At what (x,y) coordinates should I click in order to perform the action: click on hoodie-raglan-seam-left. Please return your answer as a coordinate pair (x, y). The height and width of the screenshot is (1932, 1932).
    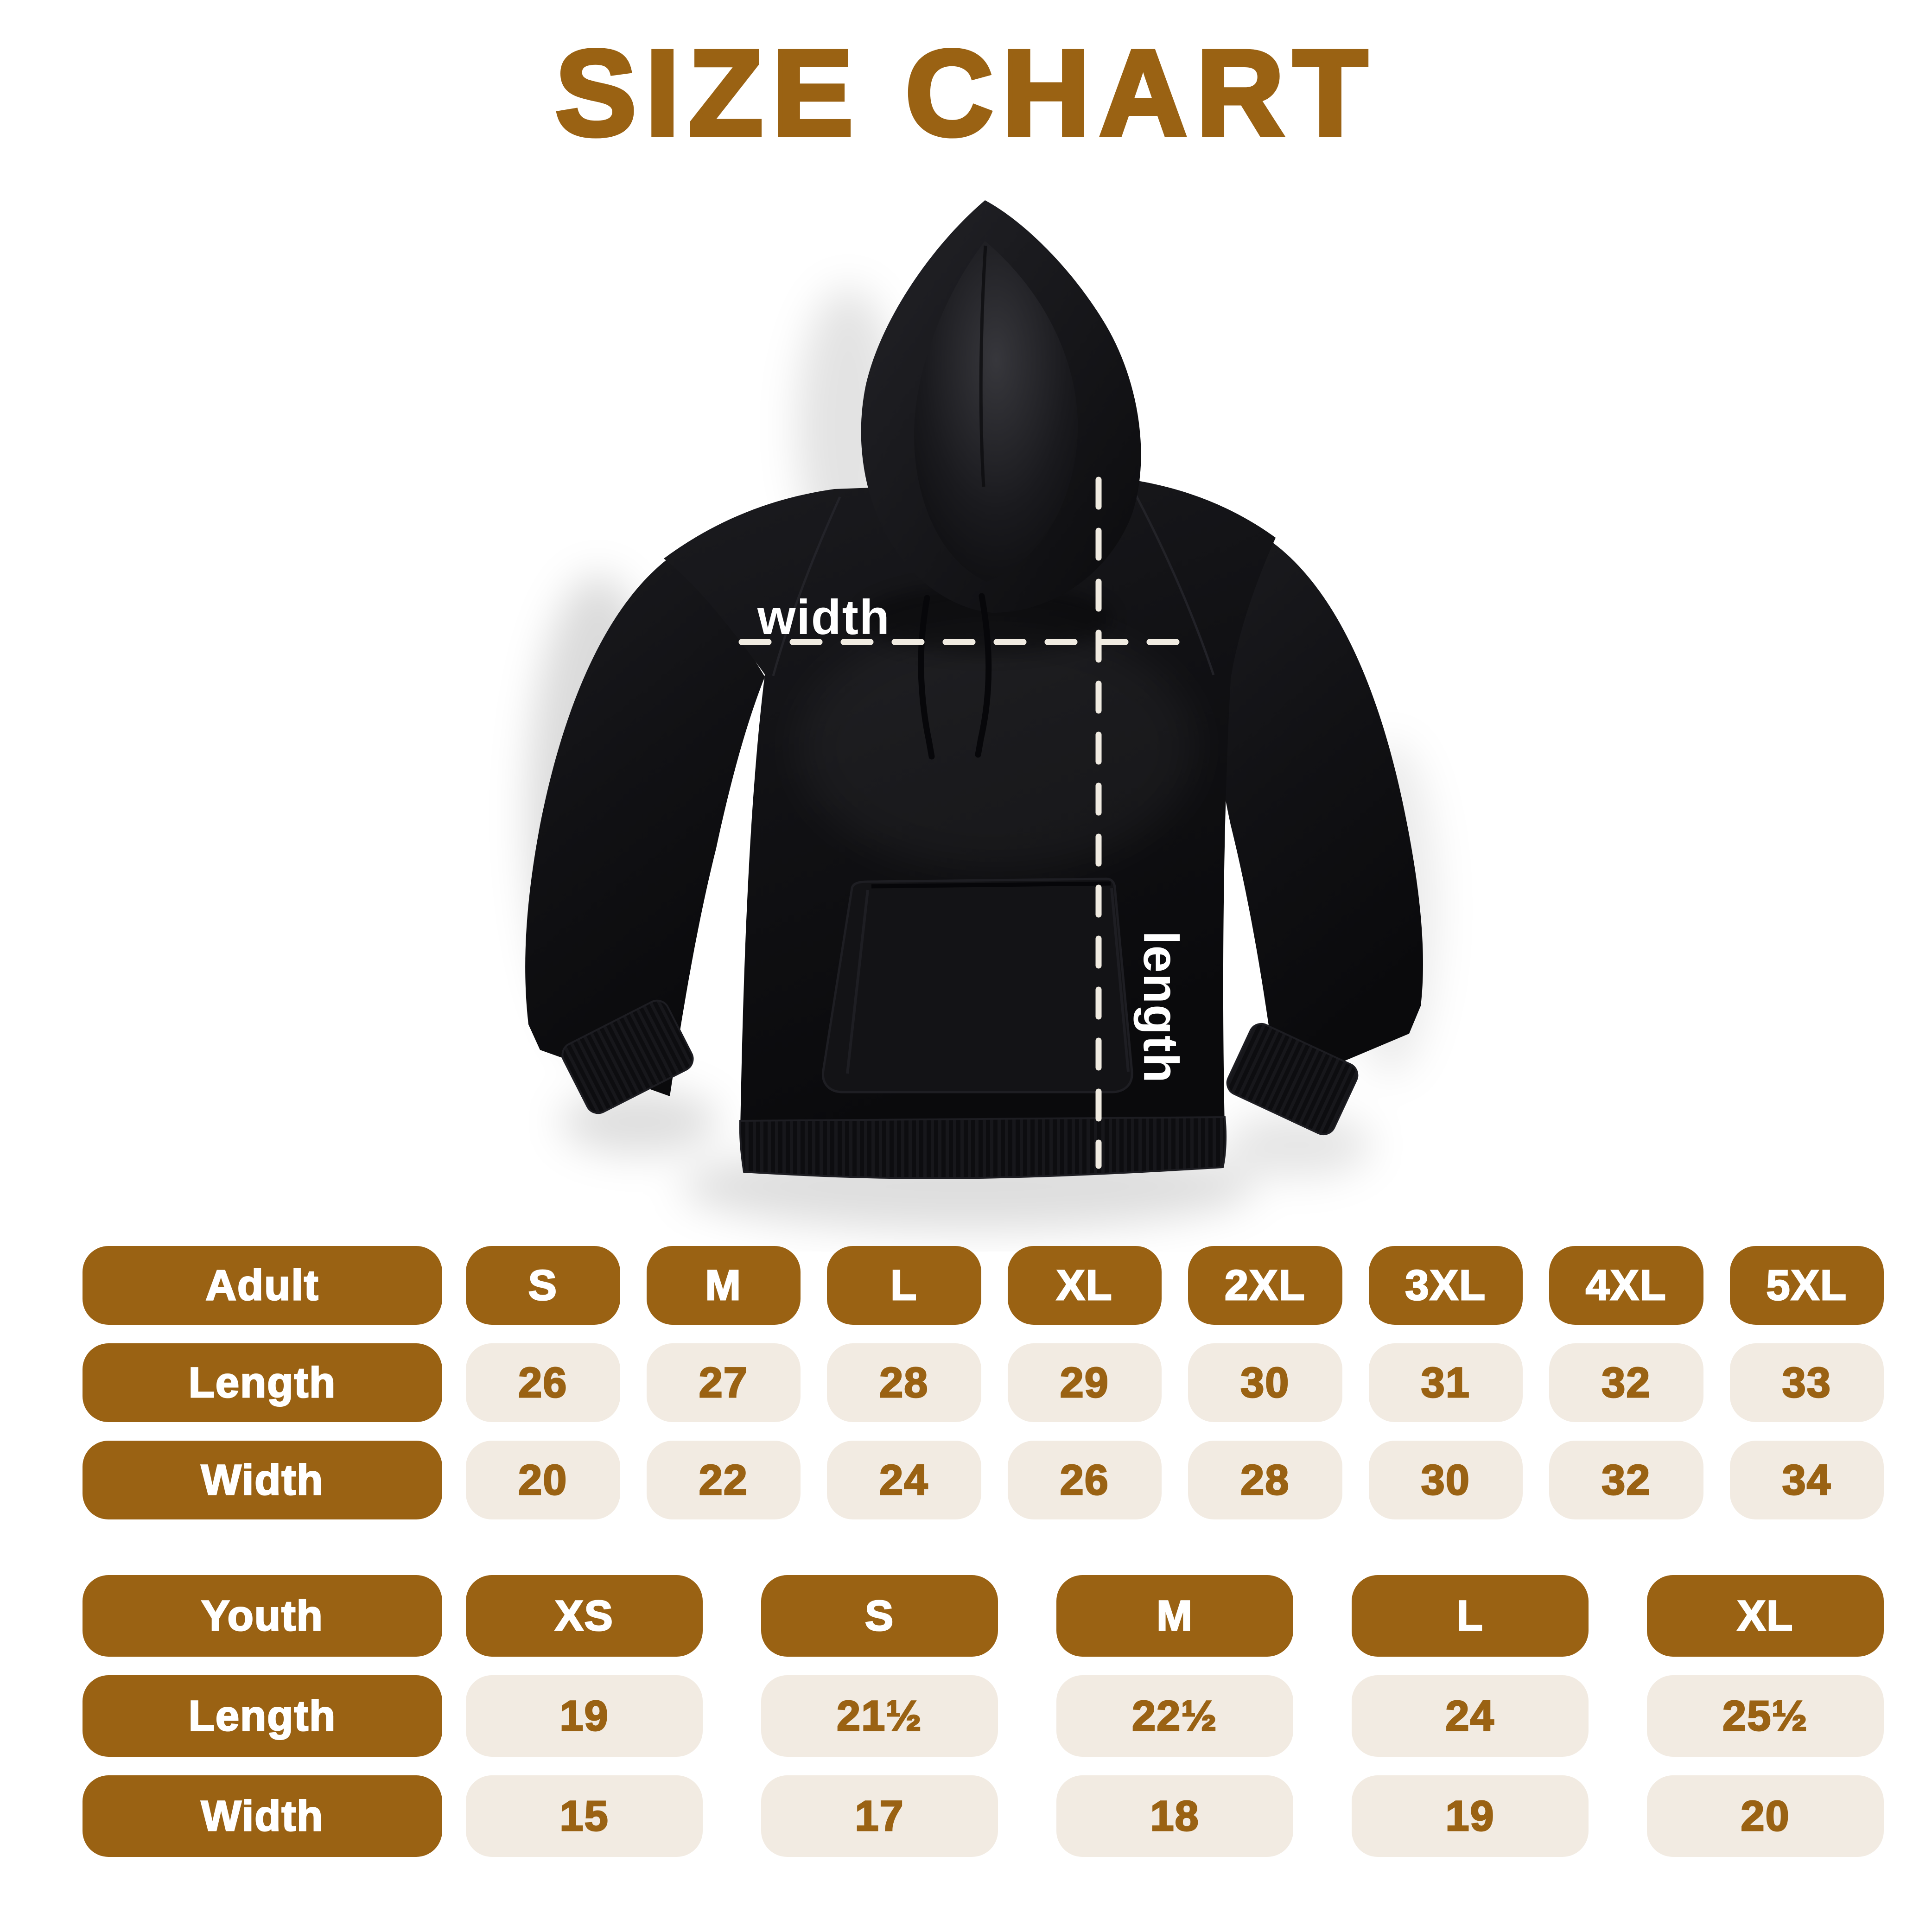
    Looking at the image, I should click on (806, 586).